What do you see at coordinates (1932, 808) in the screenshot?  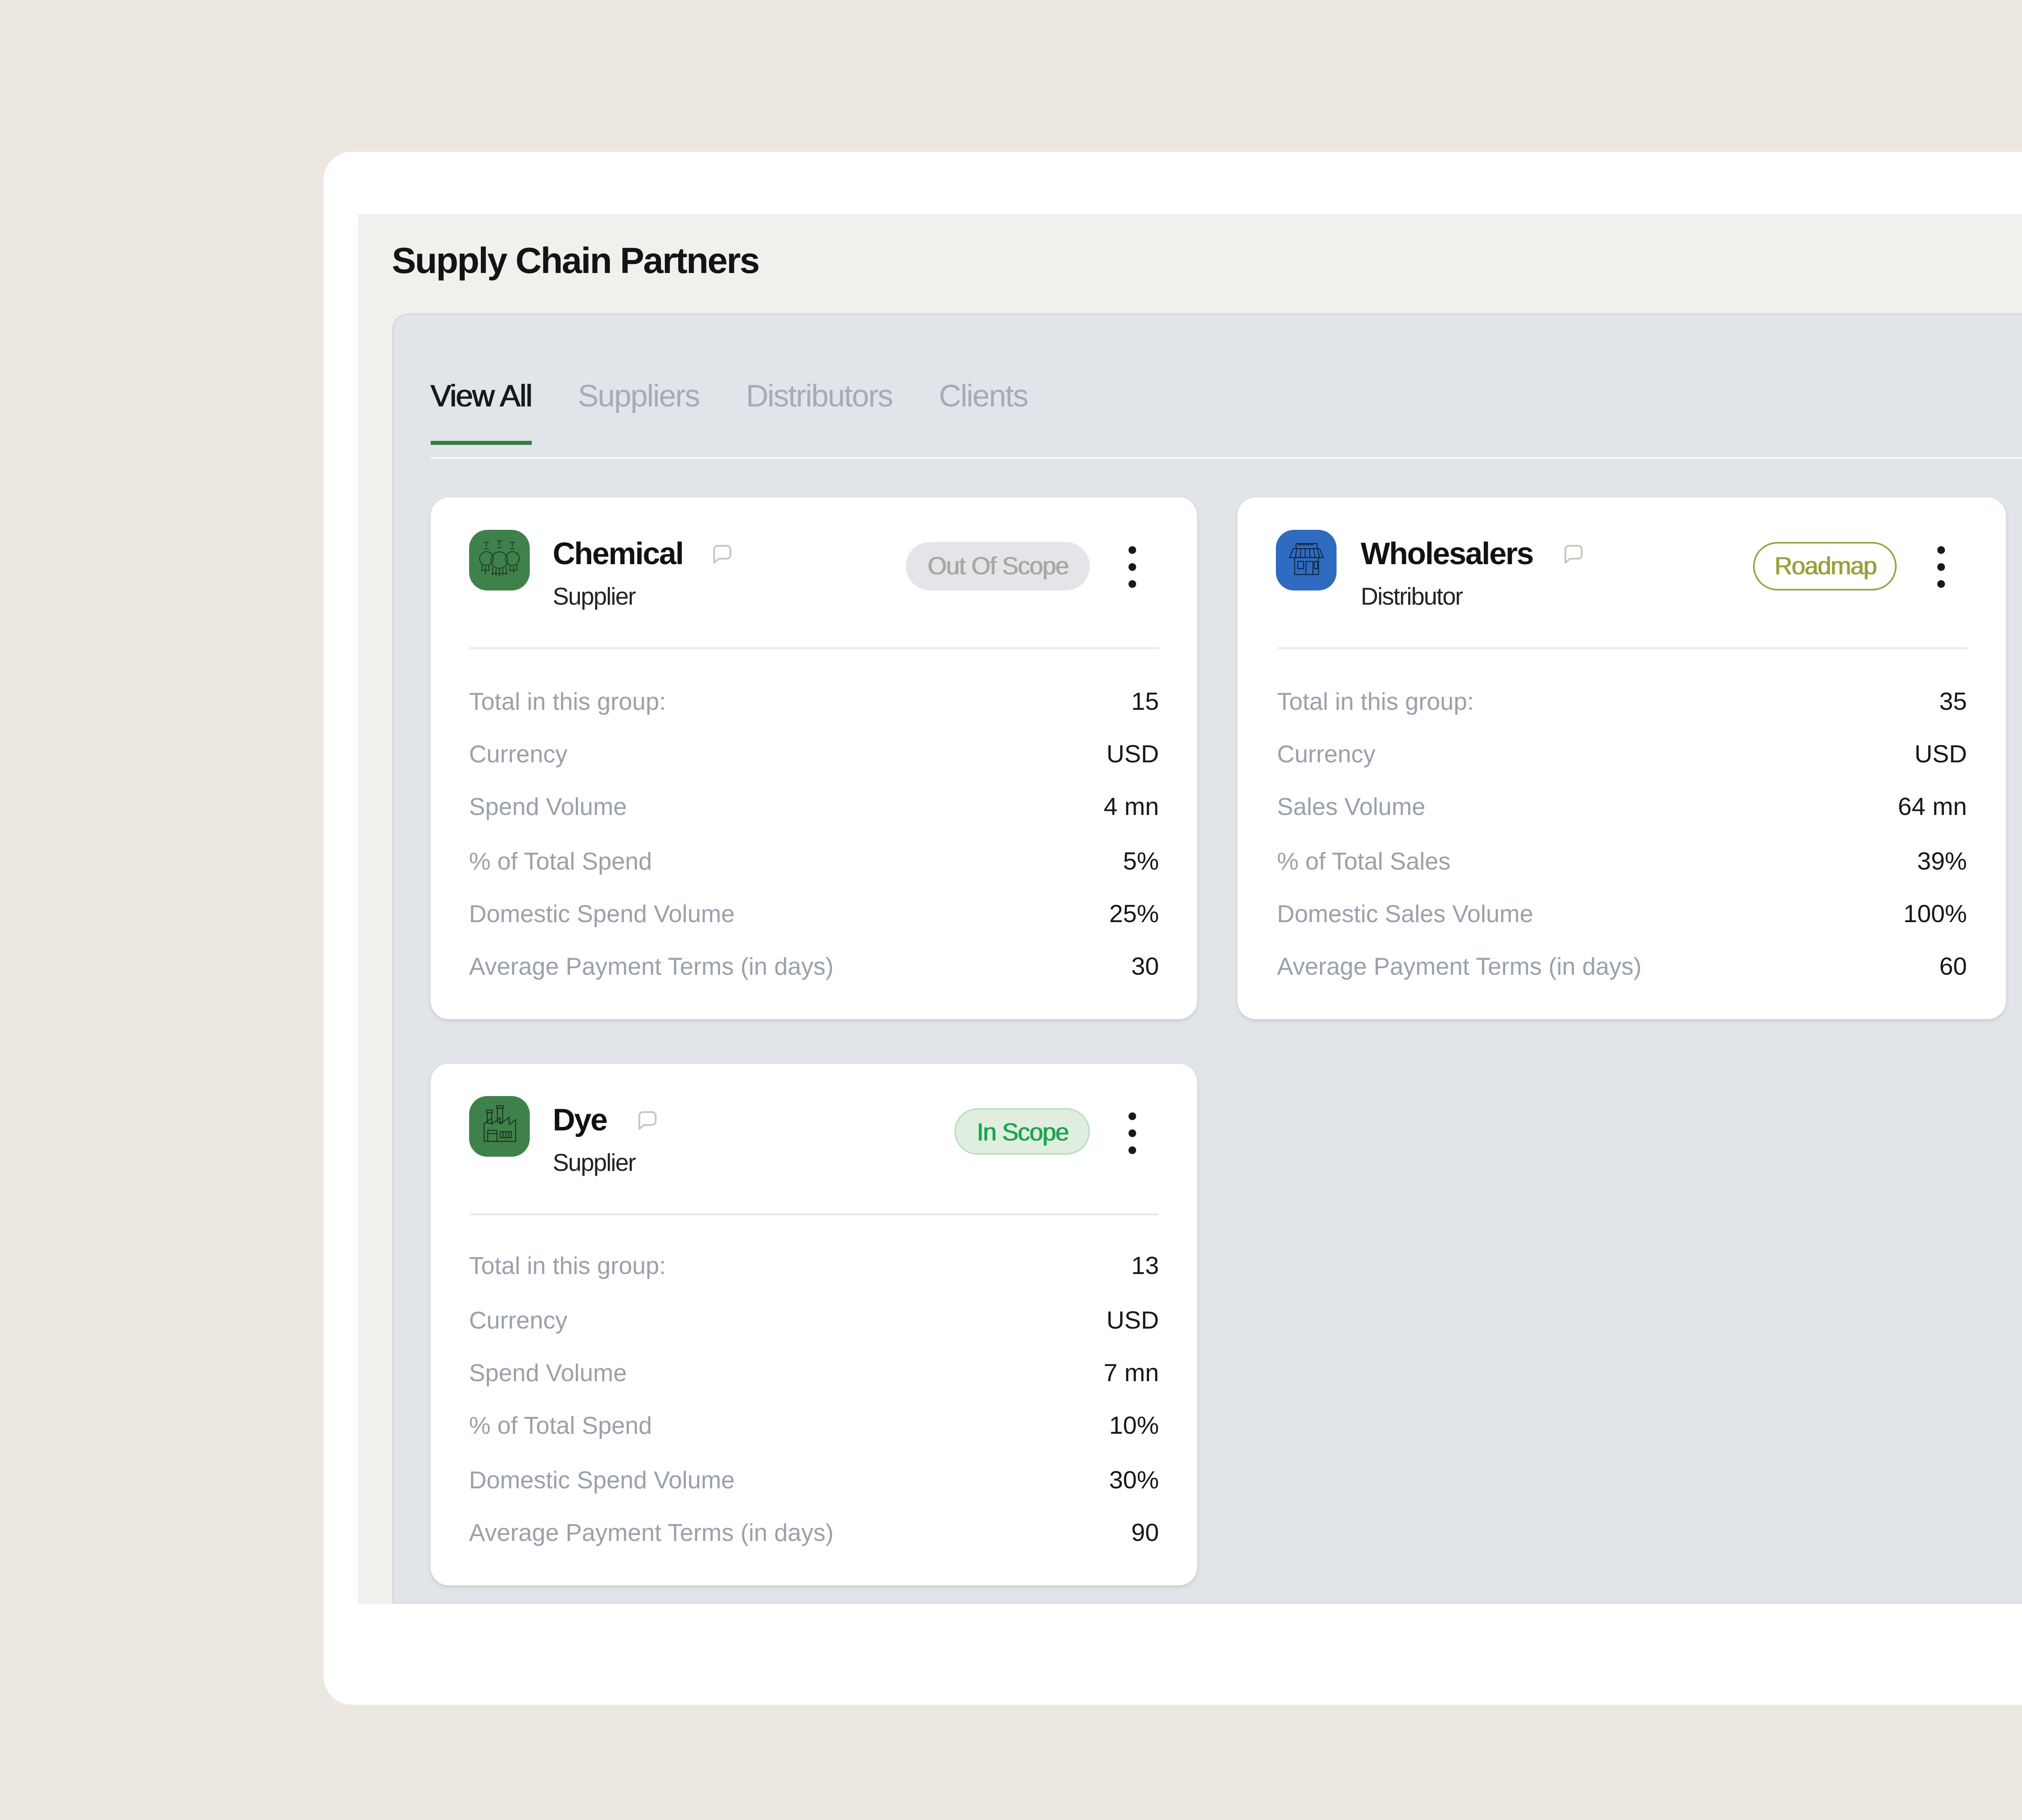 I see `stat-value: 64 mn` at bounding box center [1932, 808].